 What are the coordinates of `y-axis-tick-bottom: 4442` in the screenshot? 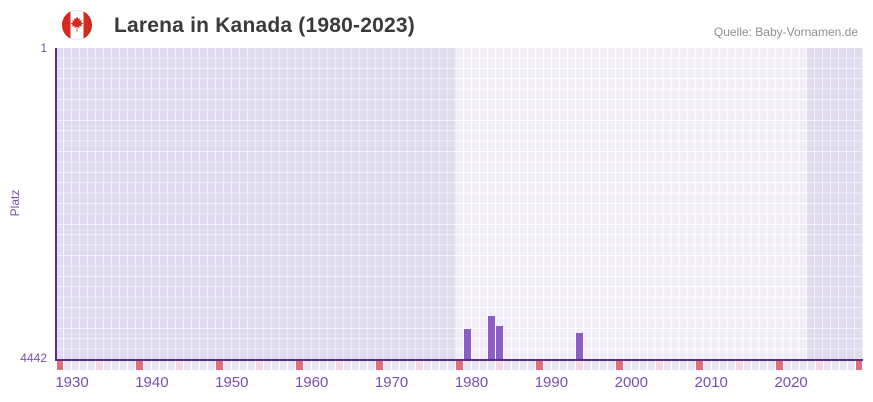 It's located at (33, 358).